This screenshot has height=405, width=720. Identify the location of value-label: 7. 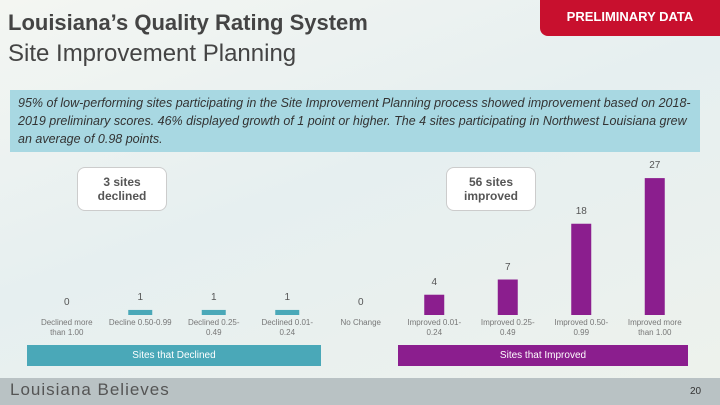
(507, 267).